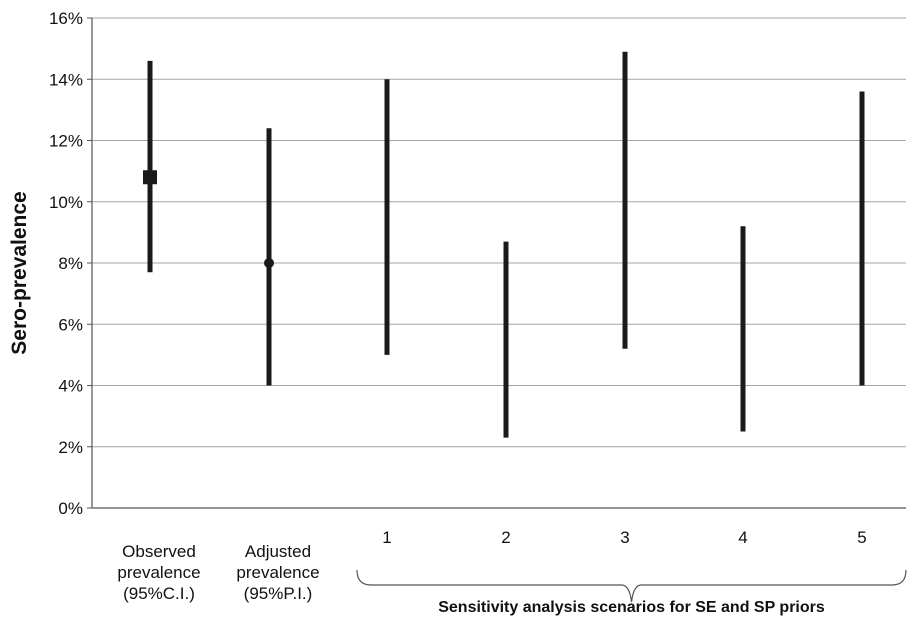 The image size is (909, 621). Describe the element at coordinates (19, 272) in the screenshot. I see `y-axis-label: Sero-prevalence` at that location.